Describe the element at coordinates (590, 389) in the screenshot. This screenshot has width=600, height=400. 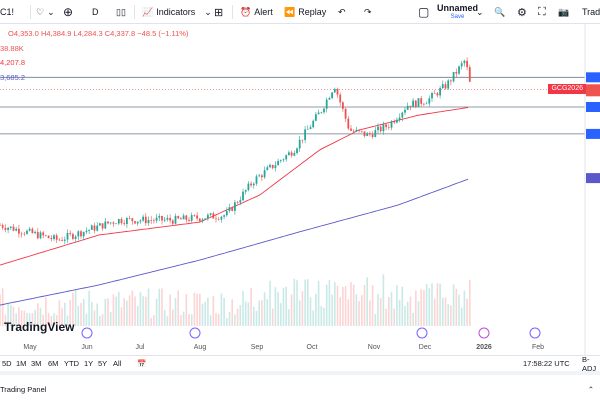
I see `chevron-up-icon: ⌃` at that location.